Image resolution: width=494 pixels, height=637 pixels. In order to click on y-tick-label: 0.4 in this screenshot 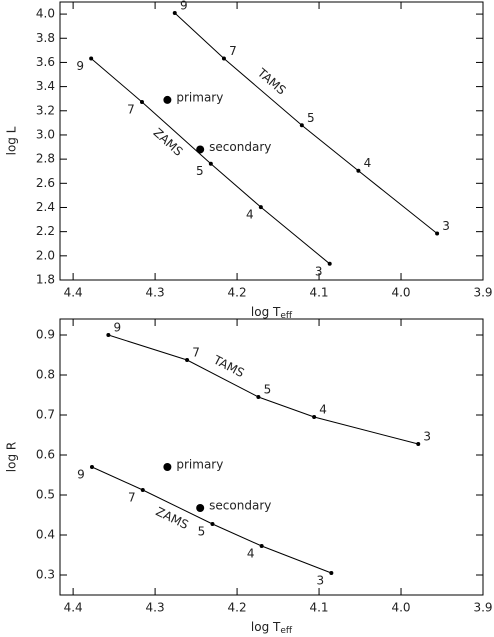, I will do `click(45, 535)`.